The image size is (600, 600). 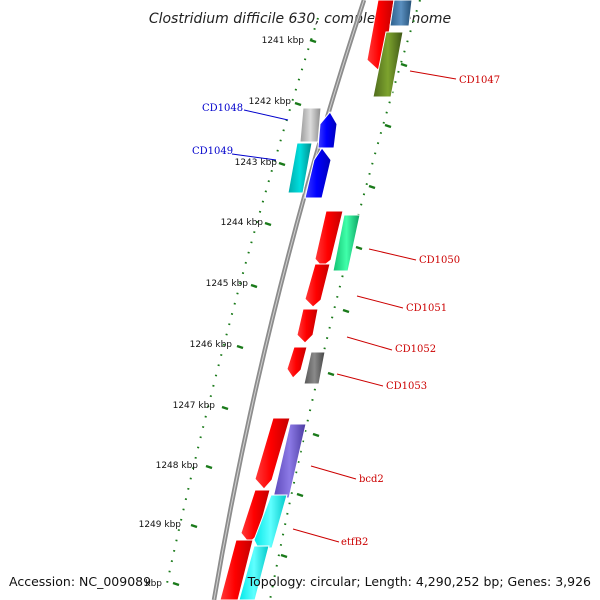 What do you see at coordinates (406, 386) in the screenshot?
I see `gene-label: CD1053` at bounding box center [406, 386].